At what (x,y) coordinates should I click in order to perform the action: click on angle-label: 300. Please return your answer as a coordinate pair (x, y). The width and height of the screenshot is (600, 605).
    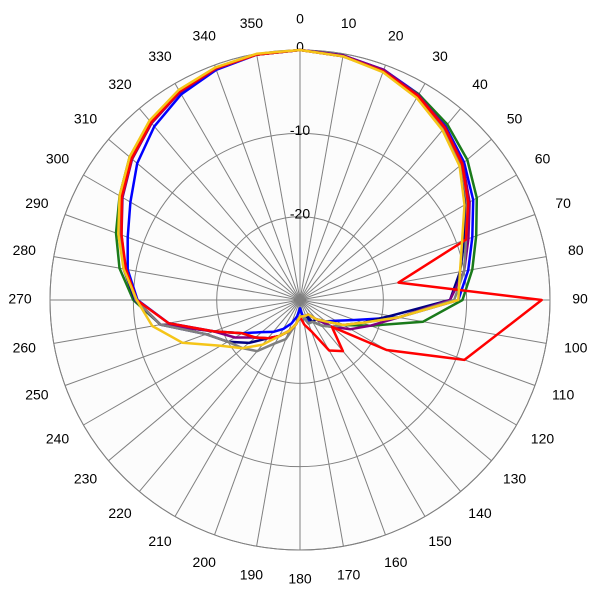
    Looking at the image, I should click on (58, 159).